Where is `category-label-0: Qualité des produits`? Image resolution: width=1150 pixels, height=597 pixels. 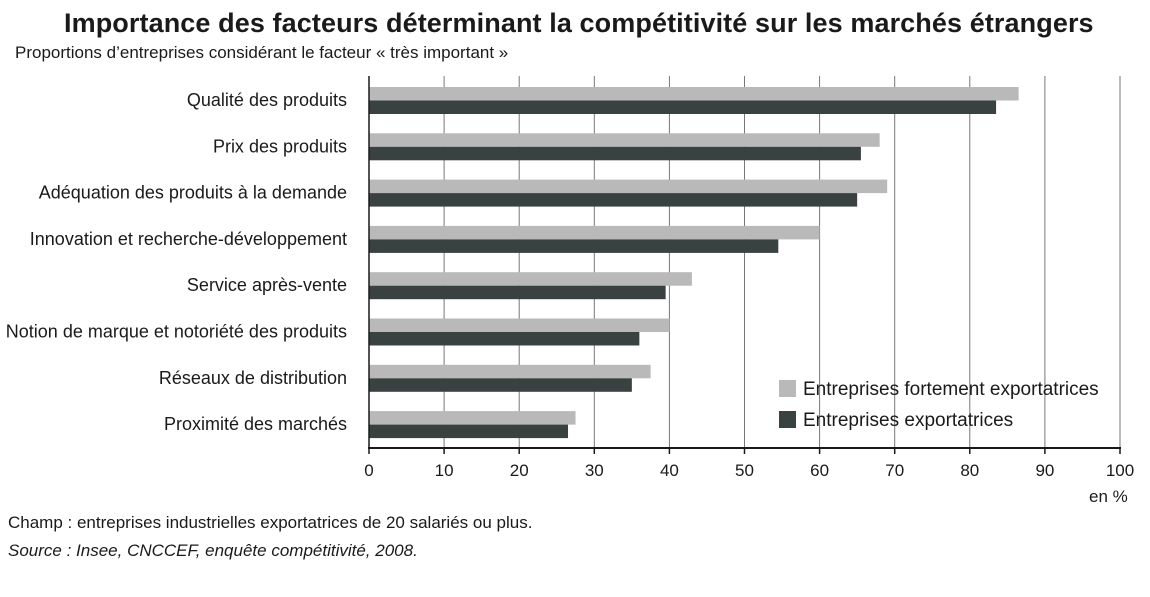 category-label-0: Qualité des produits is located at coordinates (267, 100).